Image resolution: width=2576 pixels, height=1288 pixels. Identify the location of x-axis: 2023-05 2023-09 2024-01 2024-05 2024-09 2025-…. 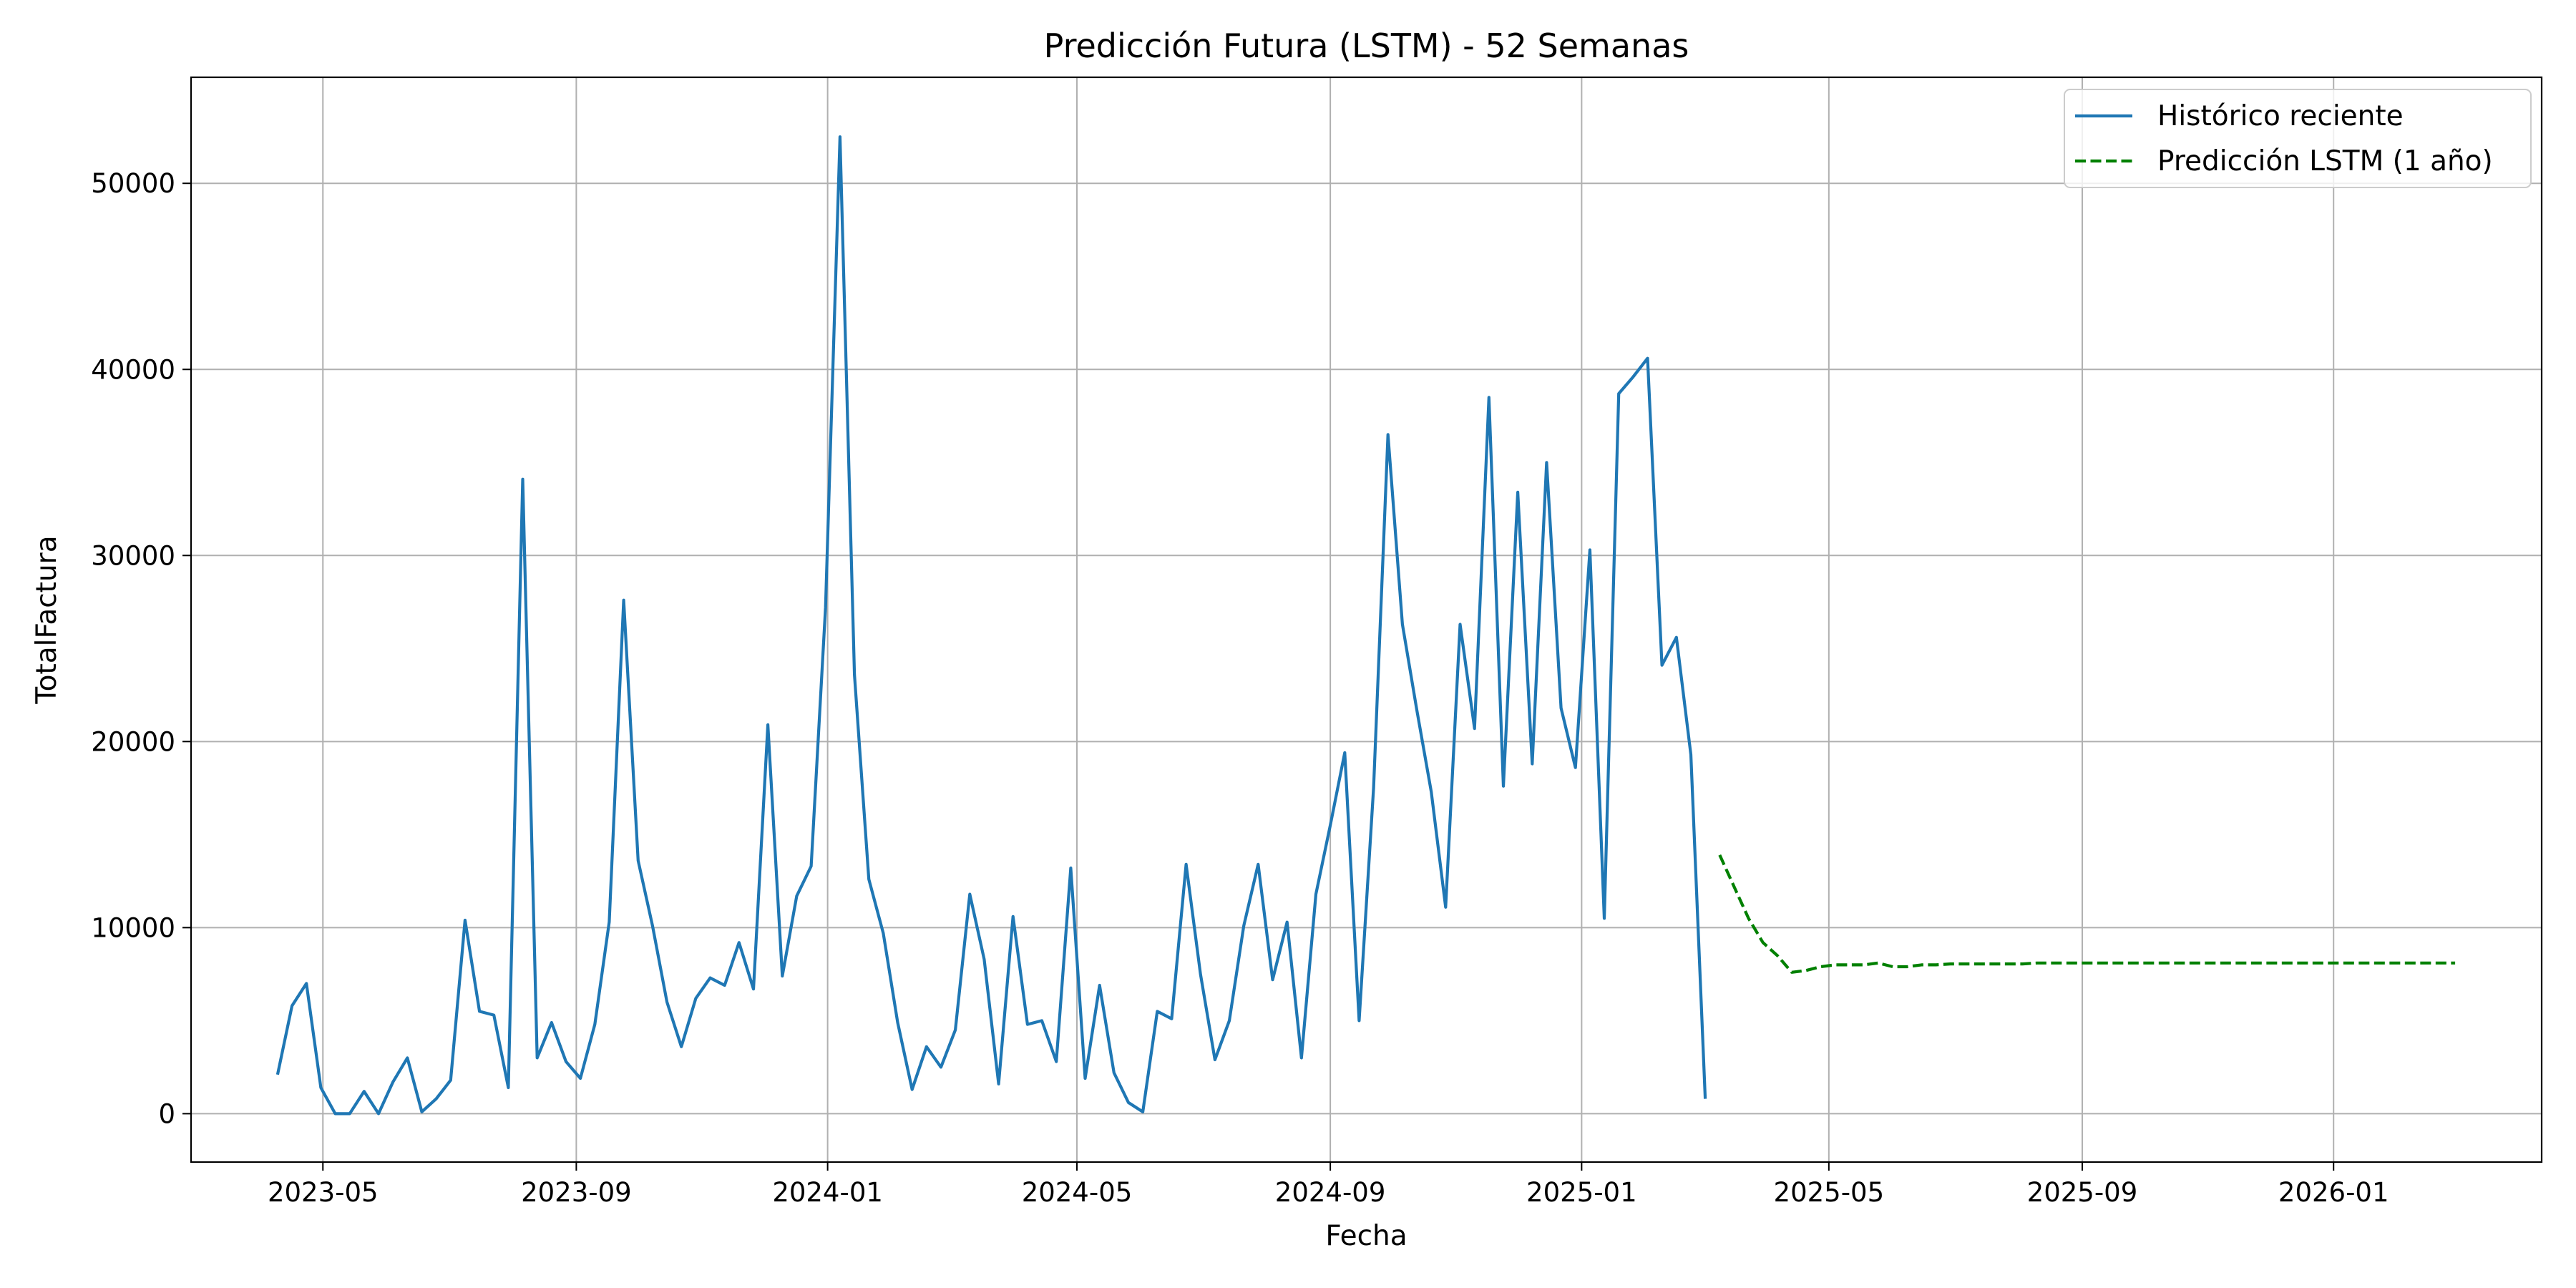
(1328, 1185).